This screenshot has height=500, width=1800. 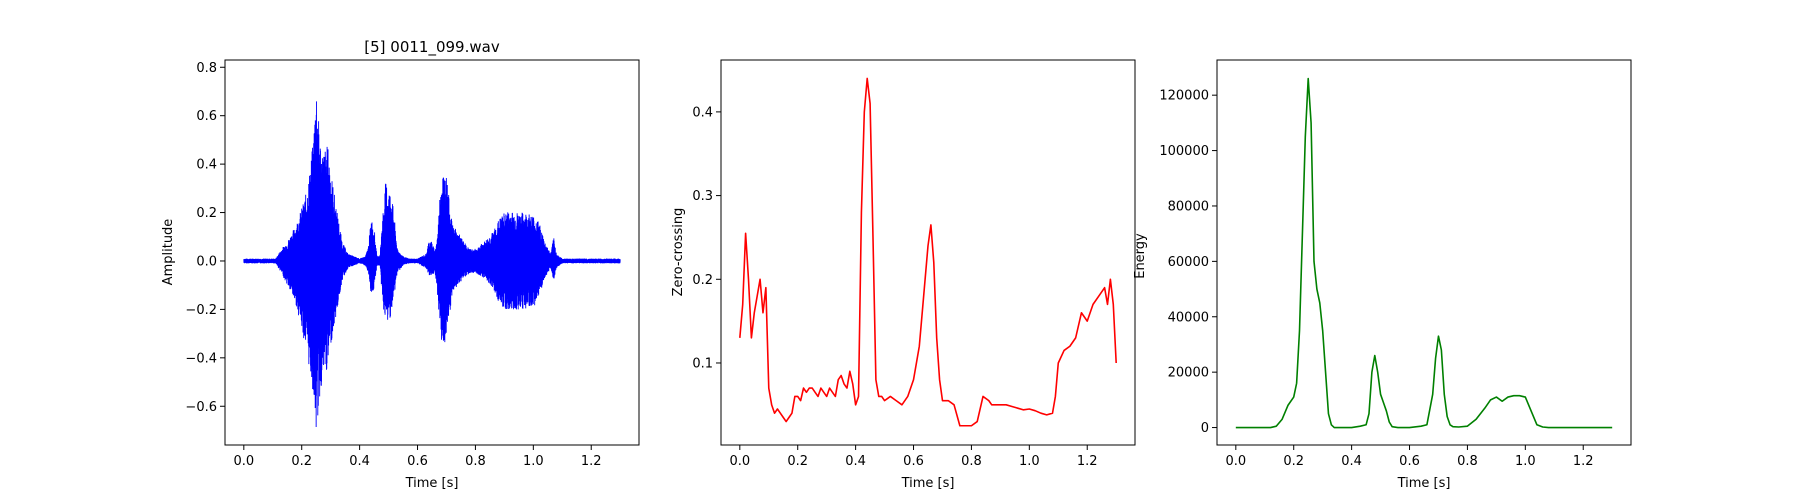 What do you see at coordinates (243, 461) in the screenshot?
I see `waveform-xtick-label: 0.0` at bounding box center [243, 461].